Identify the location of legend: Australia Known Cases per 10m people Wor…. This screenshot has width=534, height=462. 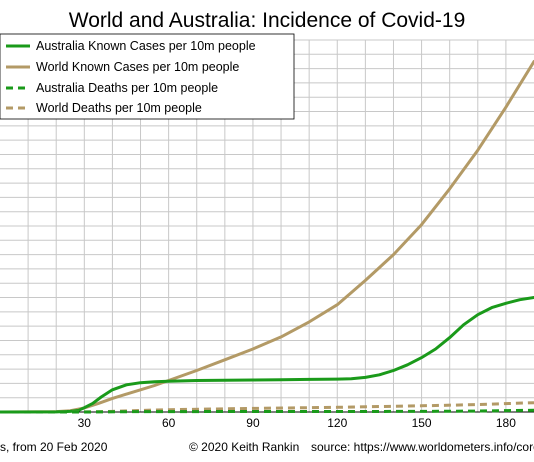
(147, 76).